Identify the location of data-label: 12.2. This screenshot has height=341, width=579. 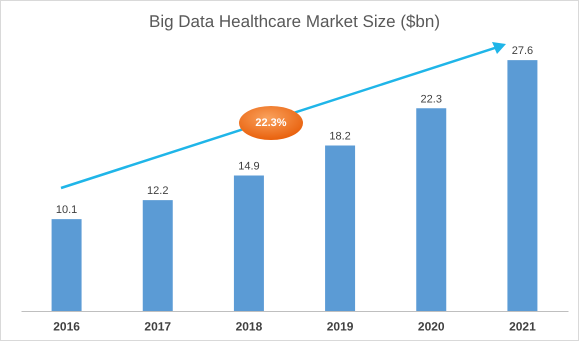
(157, 191).